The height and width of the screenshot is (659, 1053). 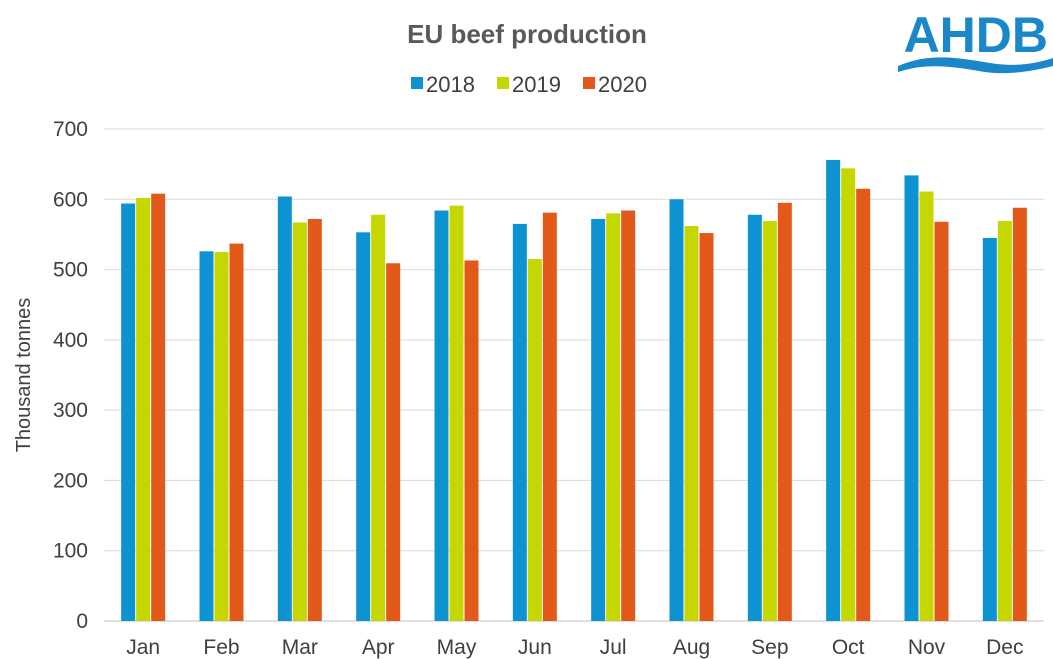 I want to click on y-tick-label: 200, so click(x=70, y=480).